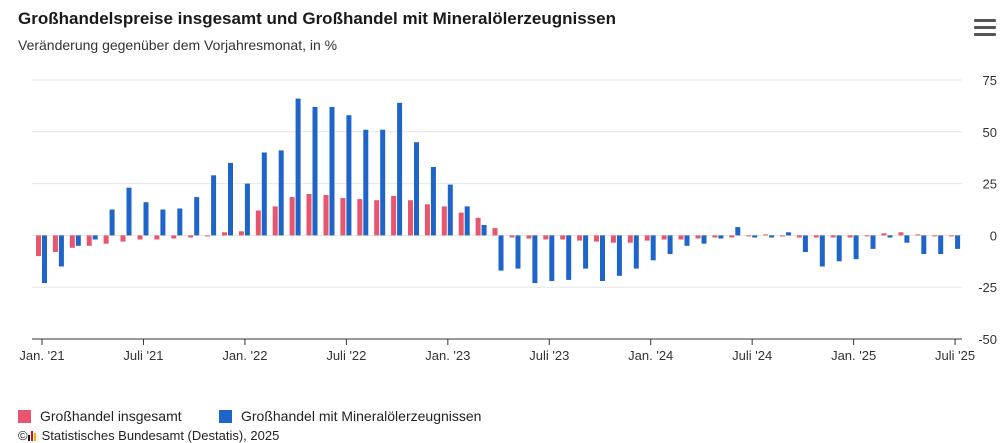 The height and width of the screenshot is (443, 1000). Describe the element at coordinates (32, 435) in the screenshot. I see `destatis-logo-icon` at that location.